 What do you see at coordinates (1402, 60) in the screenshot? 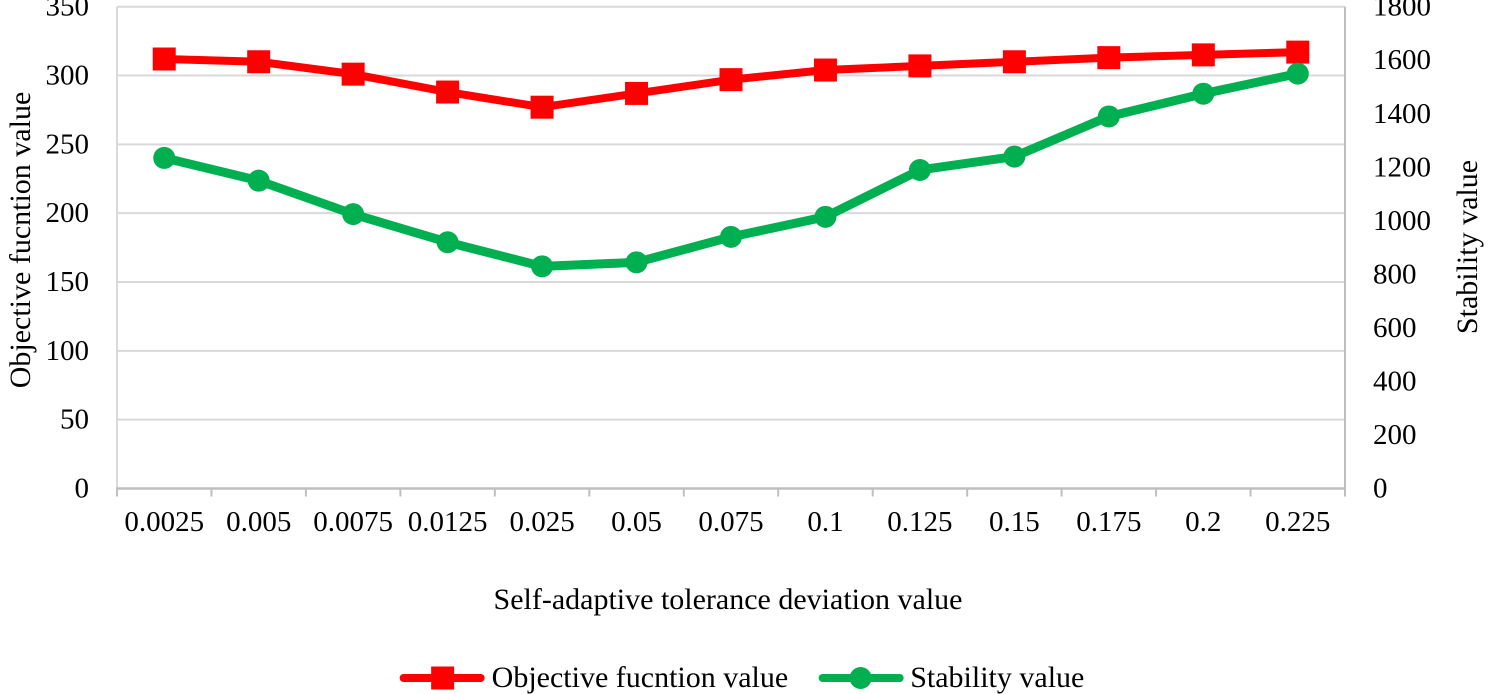
I see `y-right-tick-label: 1600` at bounding box center [1402, 60].